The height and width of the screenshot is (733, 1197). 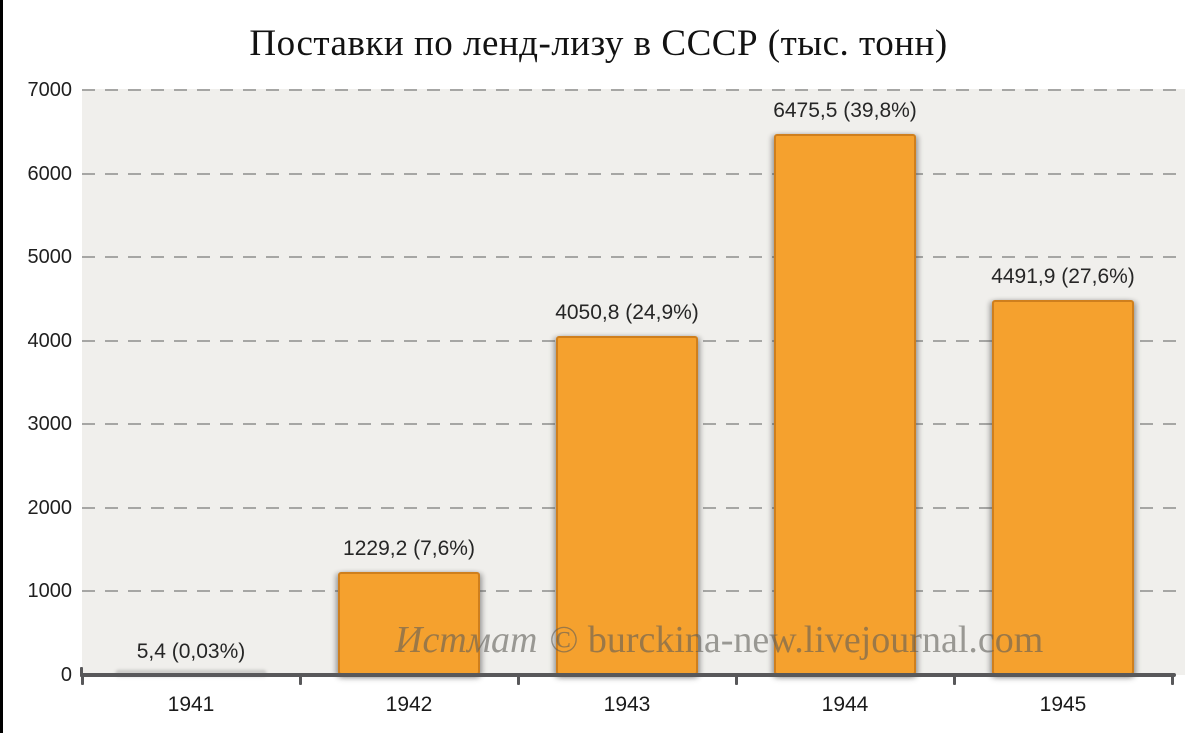 What do you see at coordinates (1063, 487) in the screenshot?
I see `bar-1945` at bounding box center [1063, 487].